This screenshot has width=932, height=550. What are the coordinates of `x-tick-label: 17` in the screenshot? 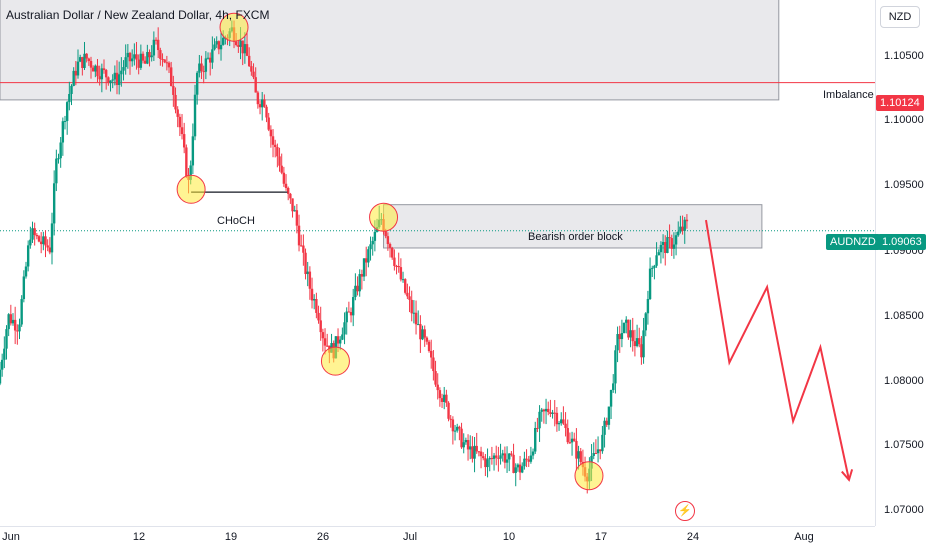 It's located at (601, 537).